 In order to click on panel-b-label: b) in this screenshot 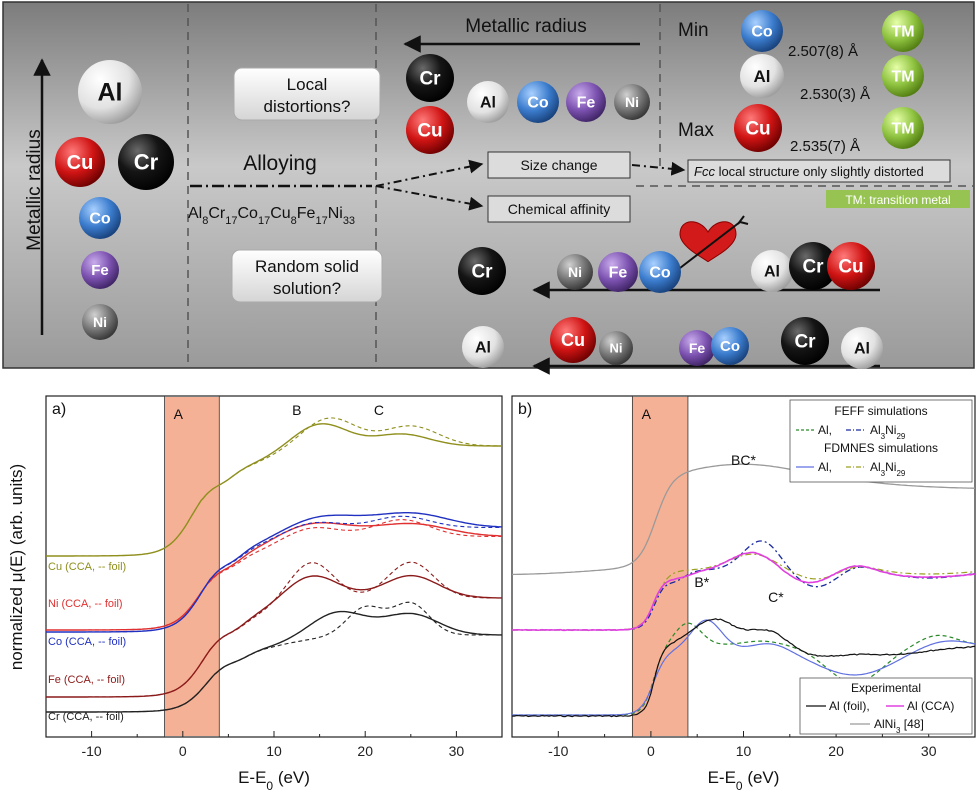, I will do `click(525, 409)`.